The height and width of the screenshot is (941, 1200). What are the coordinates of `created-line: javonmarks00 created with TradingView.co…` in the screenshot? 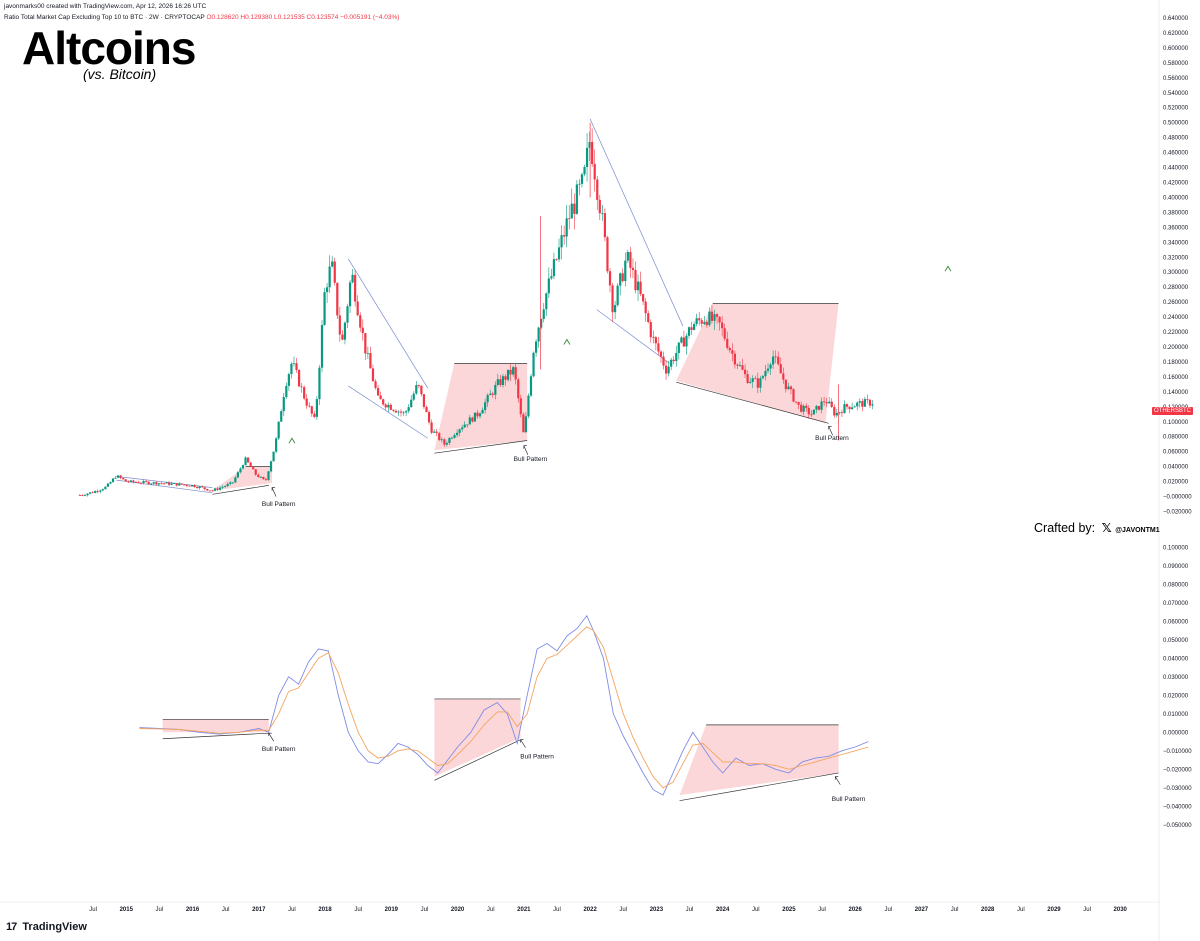 It's located at (105, 6).